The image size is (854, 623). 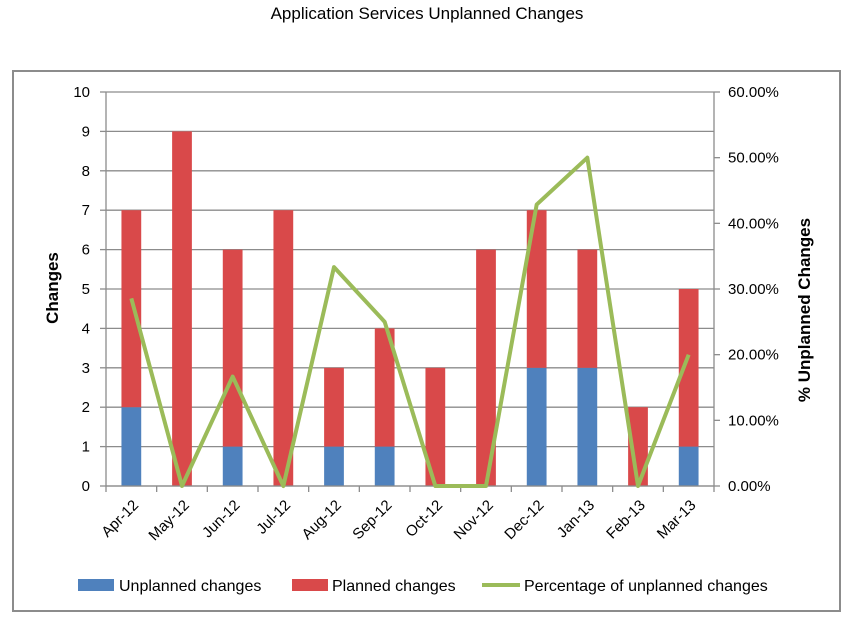 What do you see at coordinates (753, 289) in the screenshot?
I see `y-right-tick-label: 30.00%` at bounding box center [753, 289].